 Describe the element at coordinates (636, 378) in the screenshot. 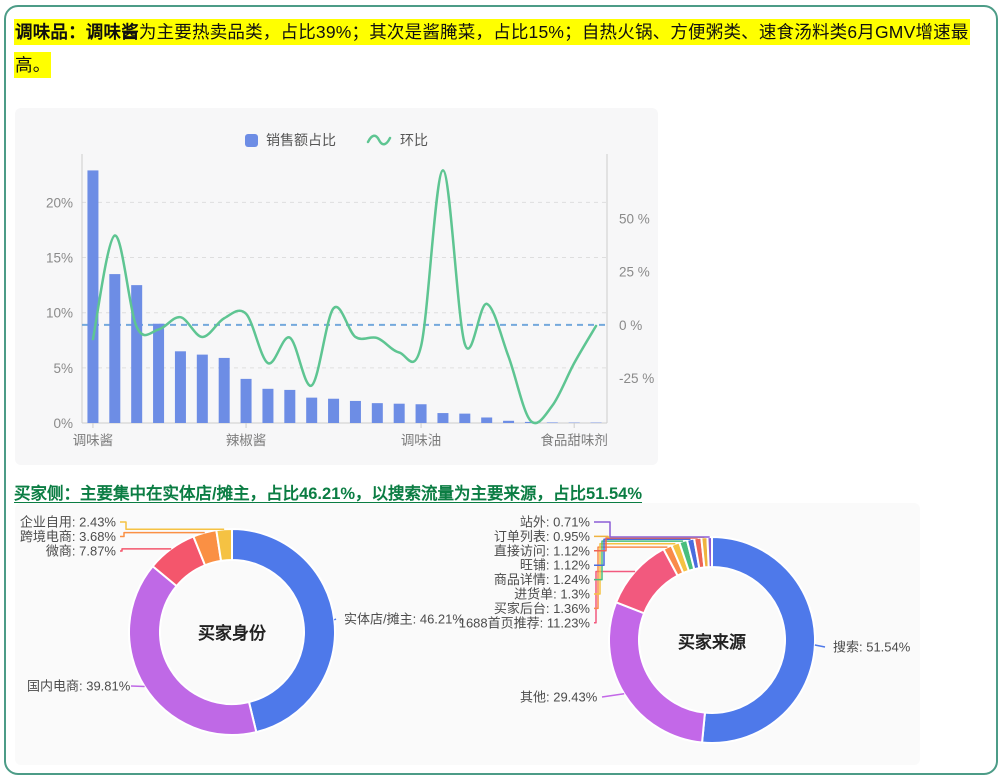

I see `right-axis-tick-label: -25 %` at that location.